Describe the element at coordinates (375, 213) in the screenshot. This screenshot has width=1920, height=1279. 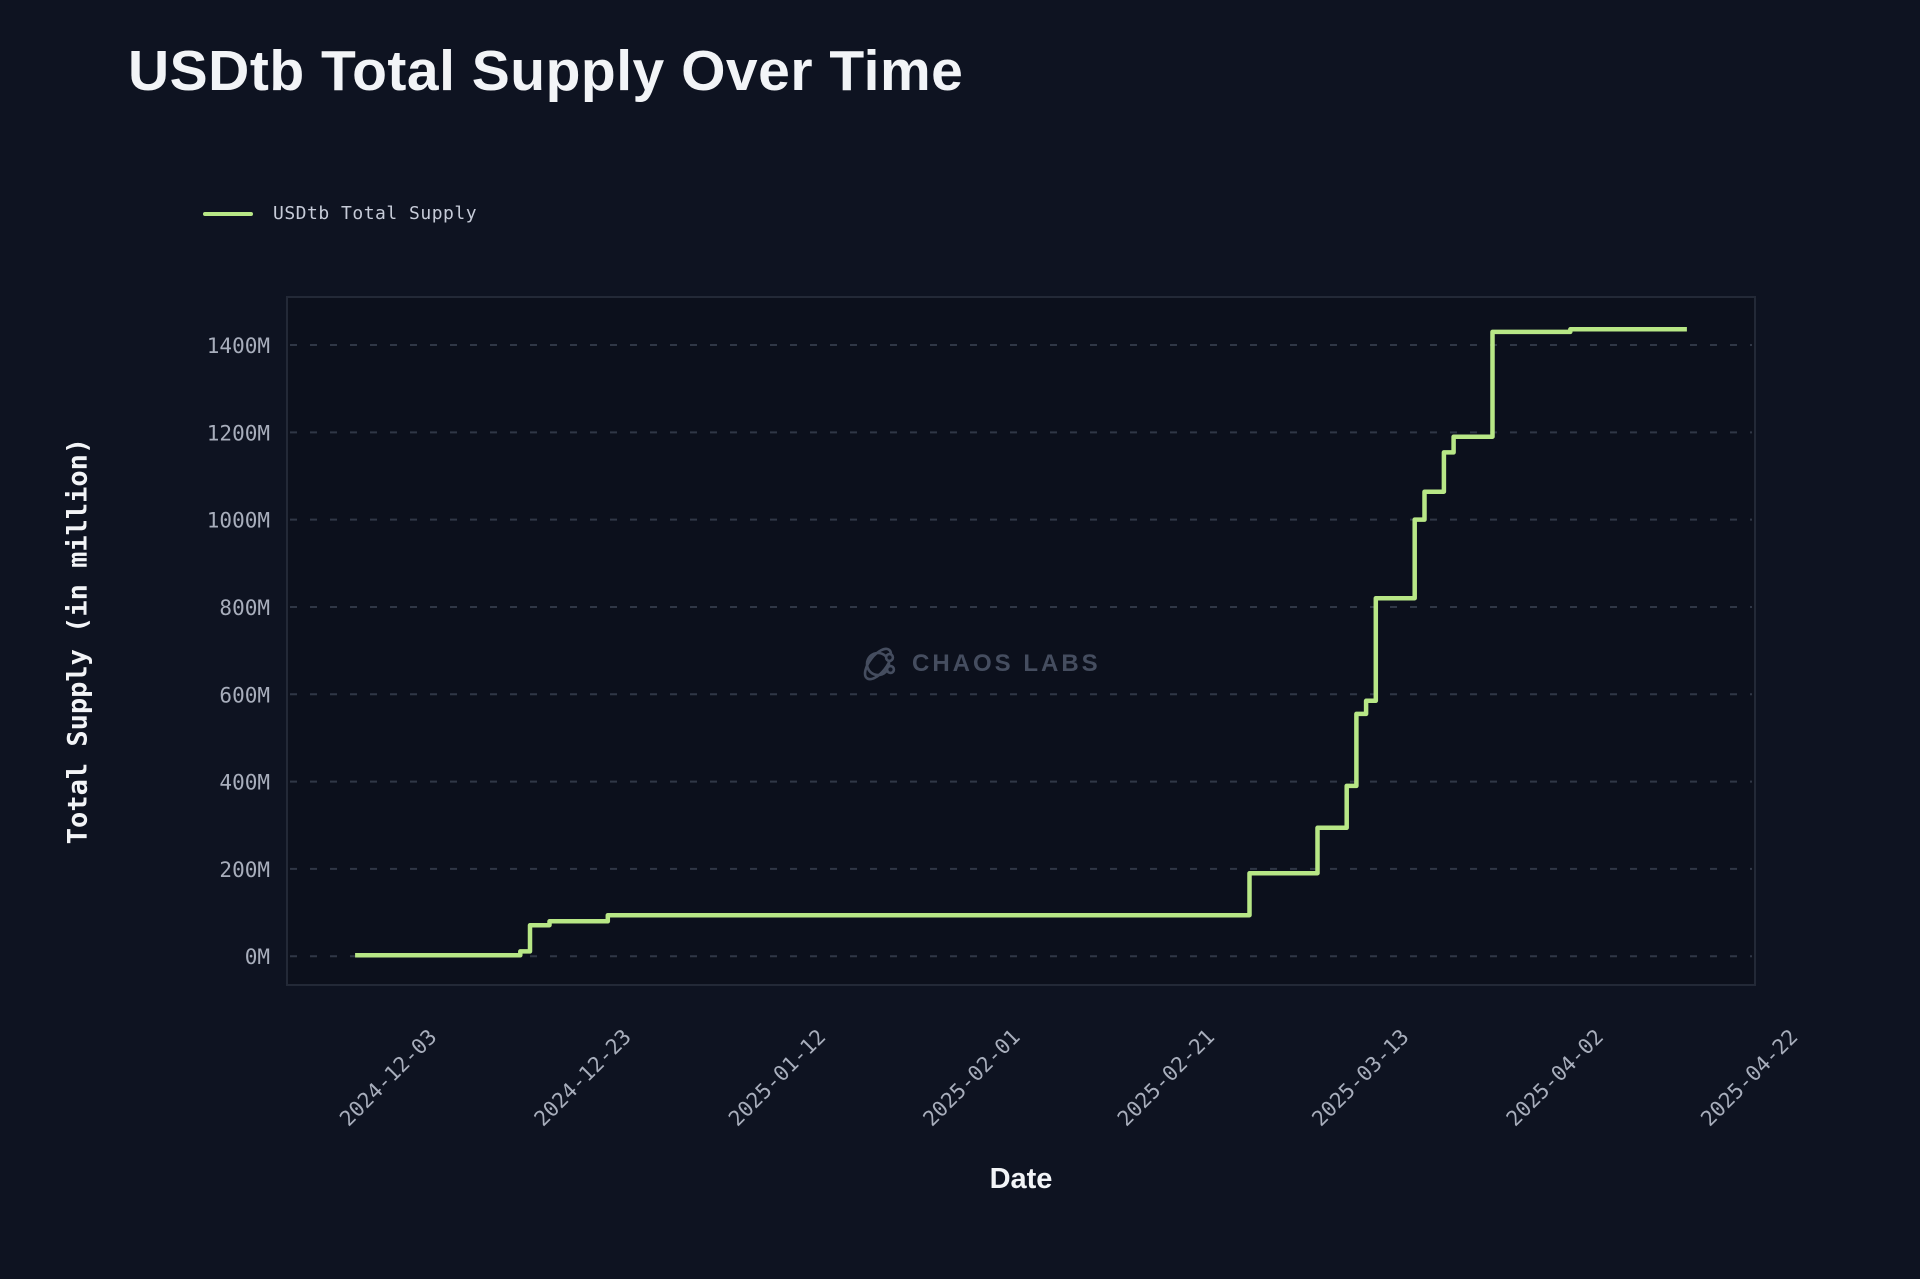
I see `legend-label: USDtb Total Supply` at that location.